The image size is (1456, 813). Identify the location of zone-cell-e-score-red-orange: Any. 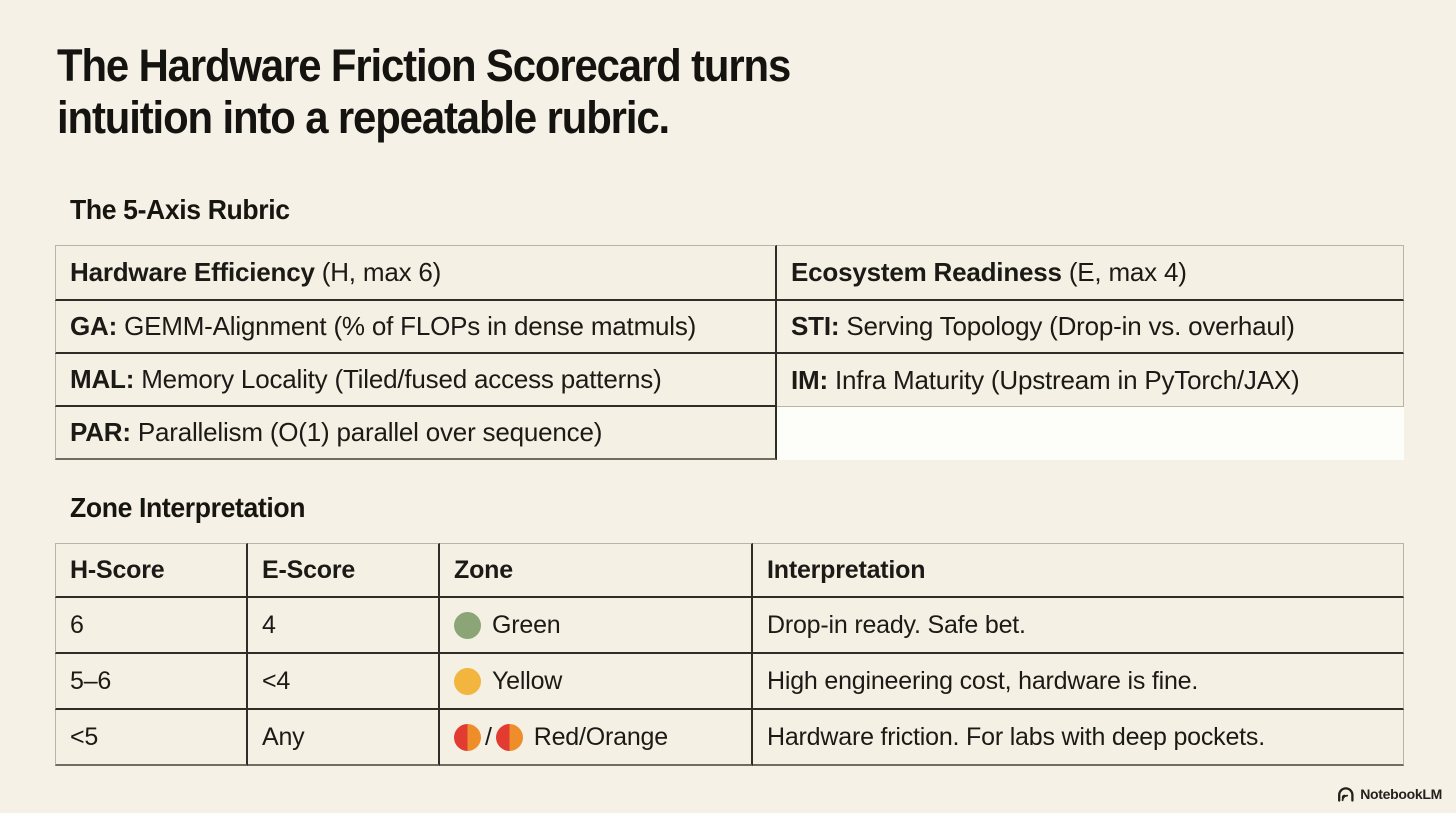
(344, 738).